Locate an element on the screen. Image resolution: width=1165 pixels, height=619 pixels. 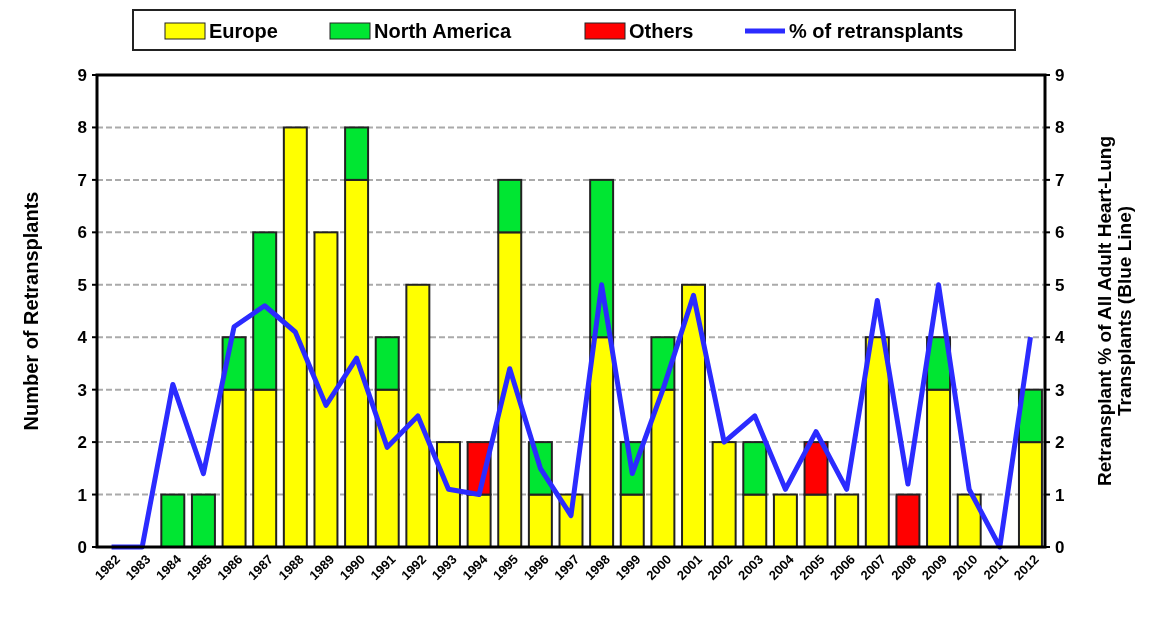
y-axis-title: Number of Retransplants is located at coordinates (31, 311).